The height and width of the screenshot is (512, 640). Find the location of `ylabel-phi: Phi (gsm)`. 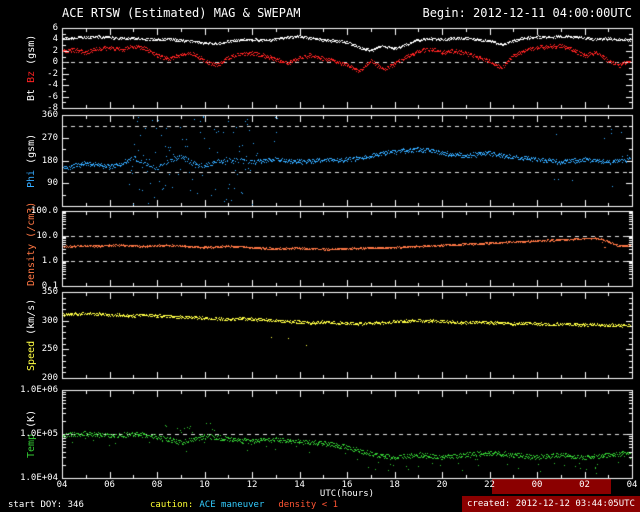

ylabel-phi: Phi (gsm) is located at coordinates (32, 160).